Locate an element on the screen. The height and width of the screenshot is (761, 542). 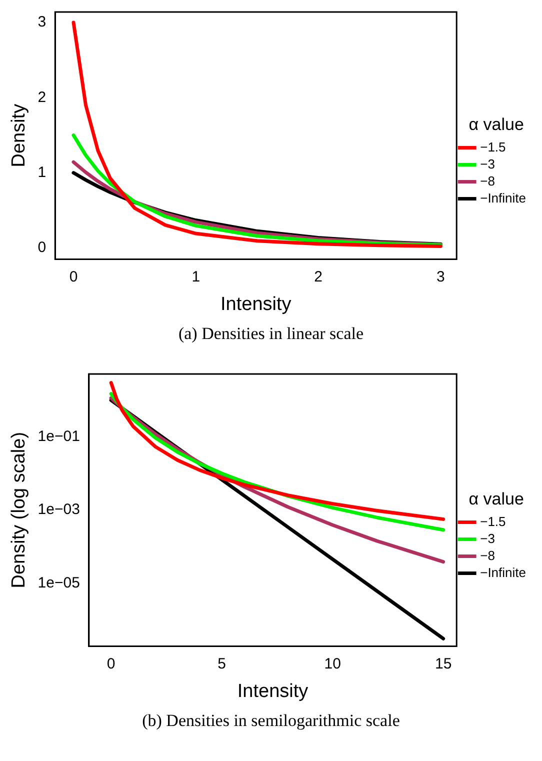
y-axis-title: Density (log scale) is located at coordinates (19, 510).